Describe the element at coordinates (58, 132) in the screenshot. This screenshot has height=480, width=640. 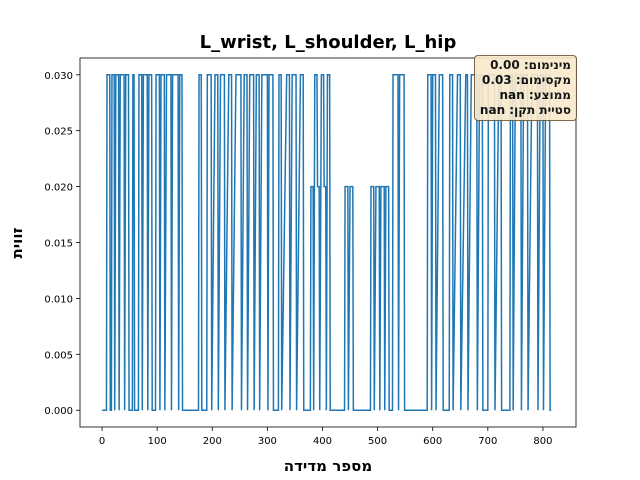
I see `y-tick-label: 0.025` at that location.